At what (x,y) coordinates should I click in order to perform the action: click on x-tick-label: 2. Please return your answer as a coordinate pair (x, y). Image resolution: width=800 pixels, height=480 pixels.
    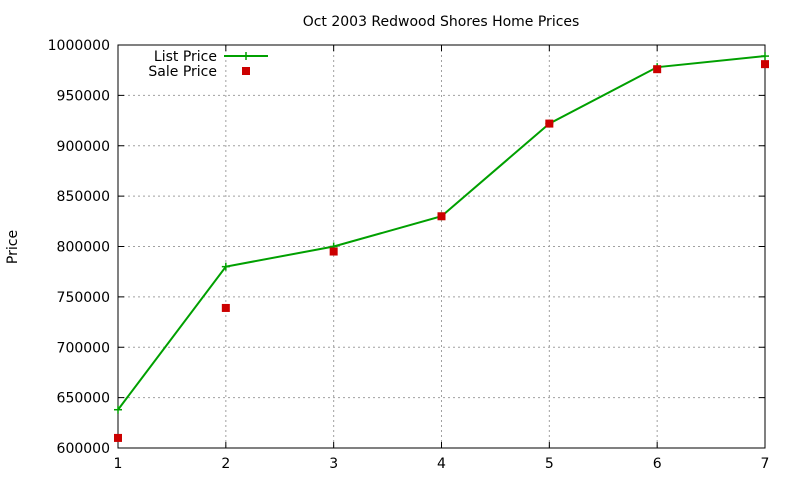
    Looking at the image, I should click on (225, 464).